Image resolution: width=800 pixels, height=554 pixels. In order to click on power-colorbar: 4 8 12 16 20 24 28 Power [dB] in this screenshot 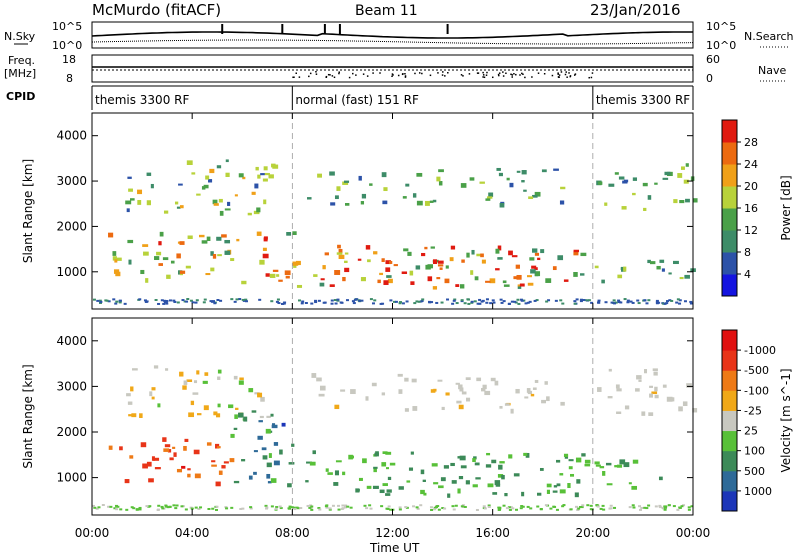, I will do `click(757, 208)`.